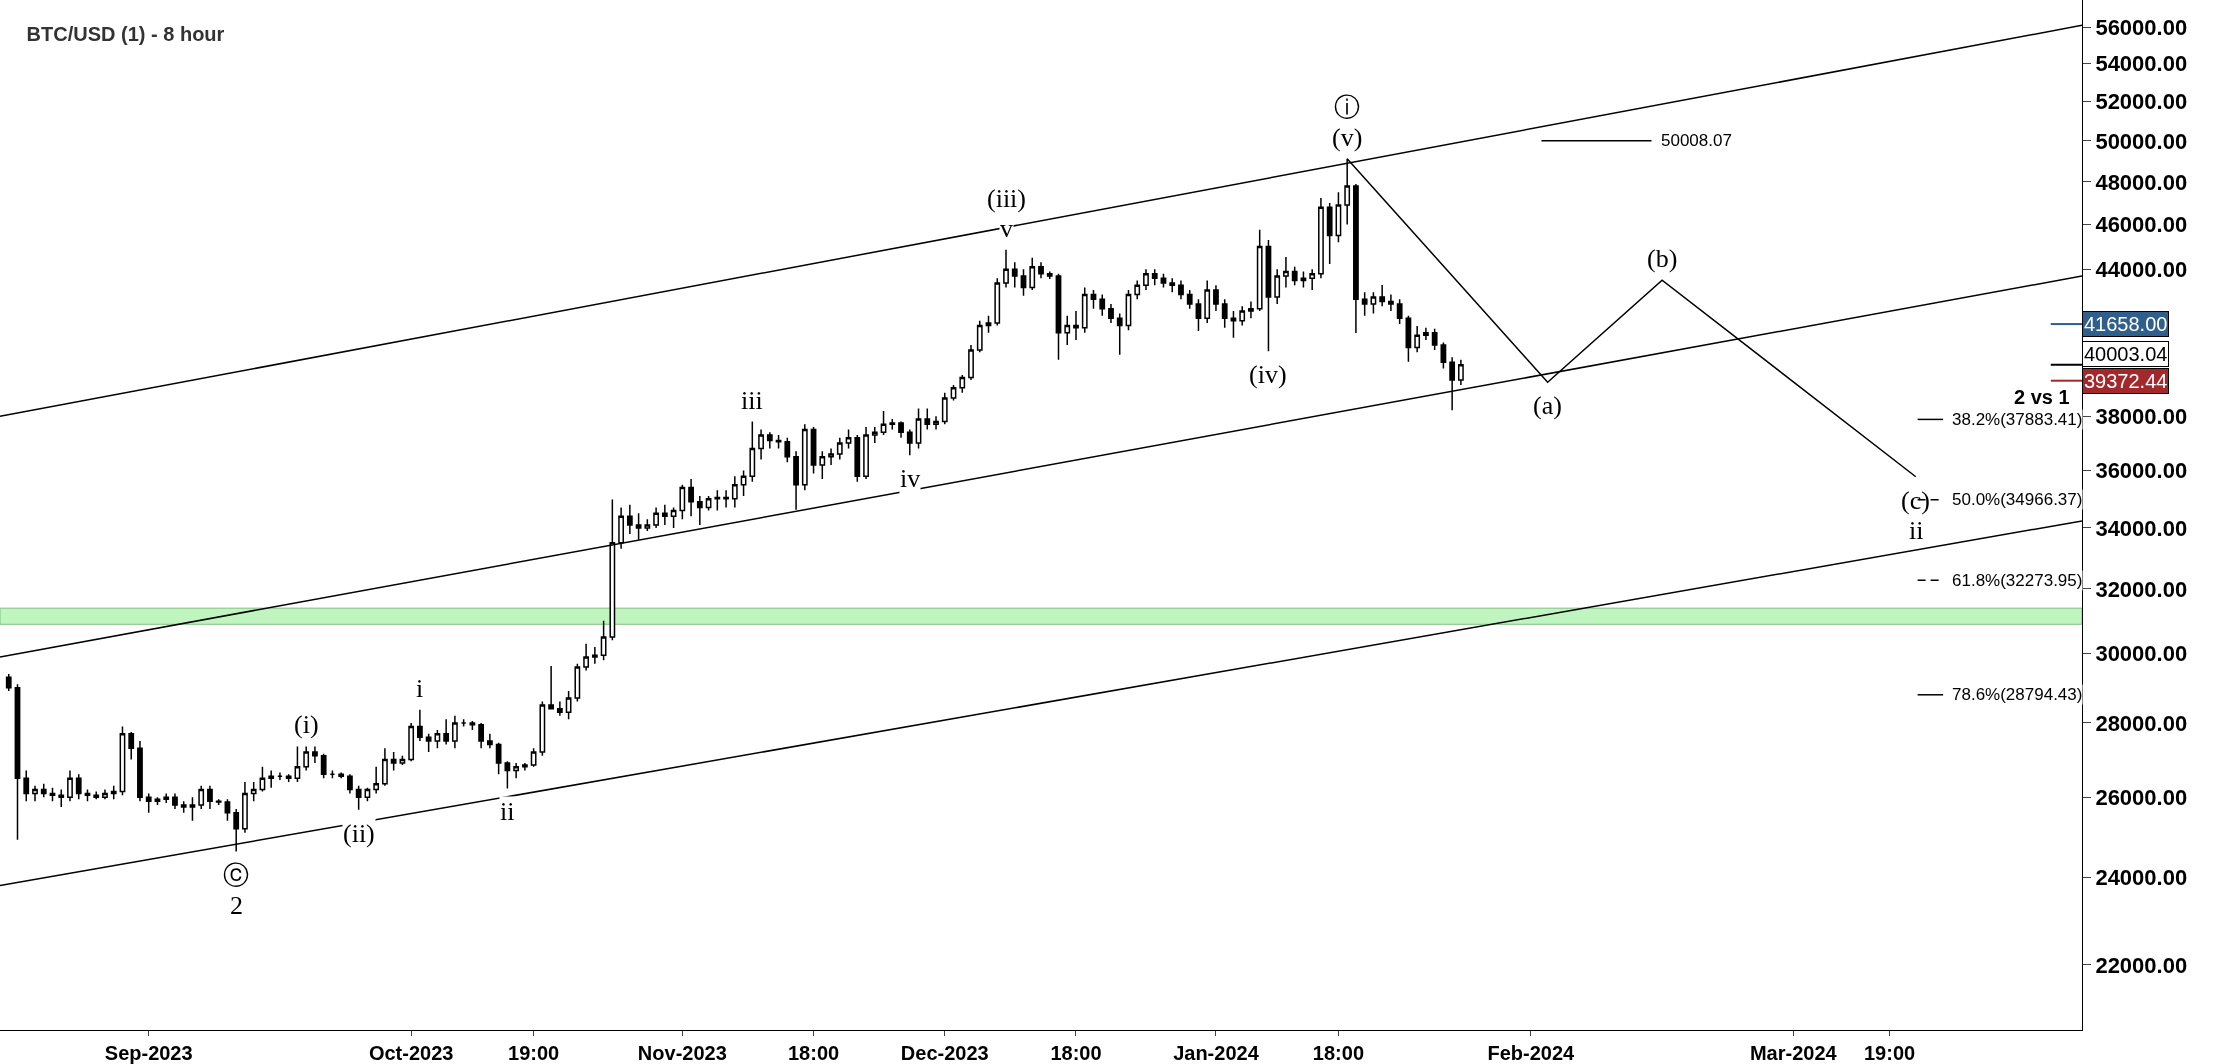 This screenshot has width=2217, height=1064. Describe the element at coordinates (359, 833) in the screenshot. I see `annotation: (ii)` at that location.